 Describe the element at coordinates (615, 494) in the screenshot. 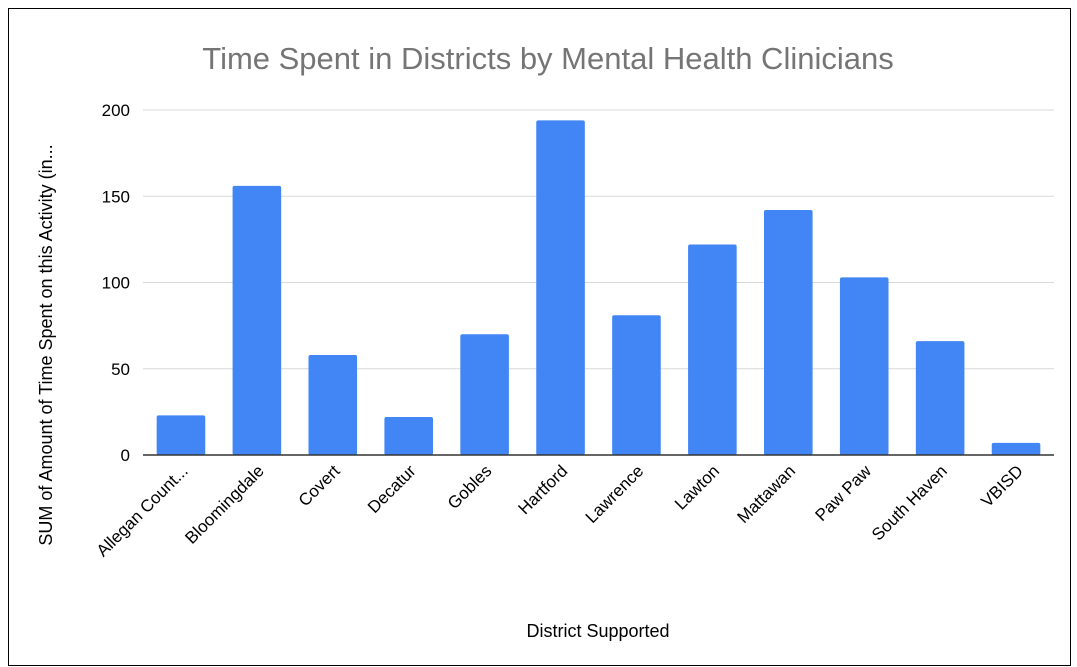

I see `x-tick-label: Lawrence` at that location.